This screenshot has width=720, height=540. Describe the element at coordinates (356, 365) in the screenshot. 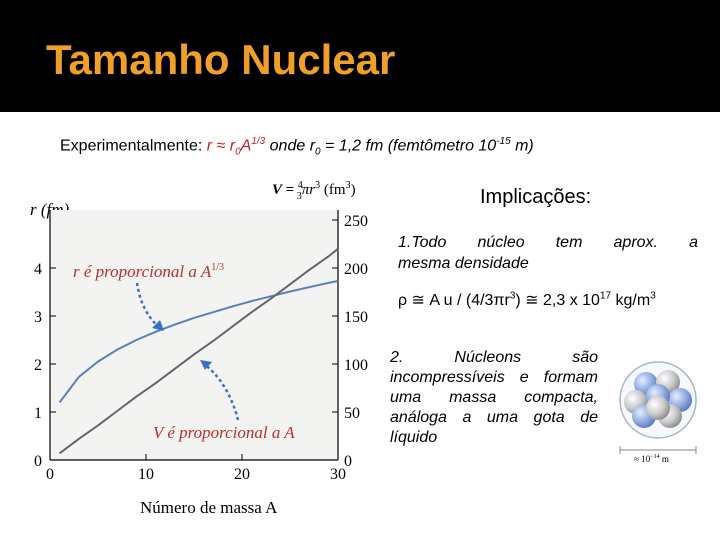

I see `y-right-tick-label: 100` at that location.